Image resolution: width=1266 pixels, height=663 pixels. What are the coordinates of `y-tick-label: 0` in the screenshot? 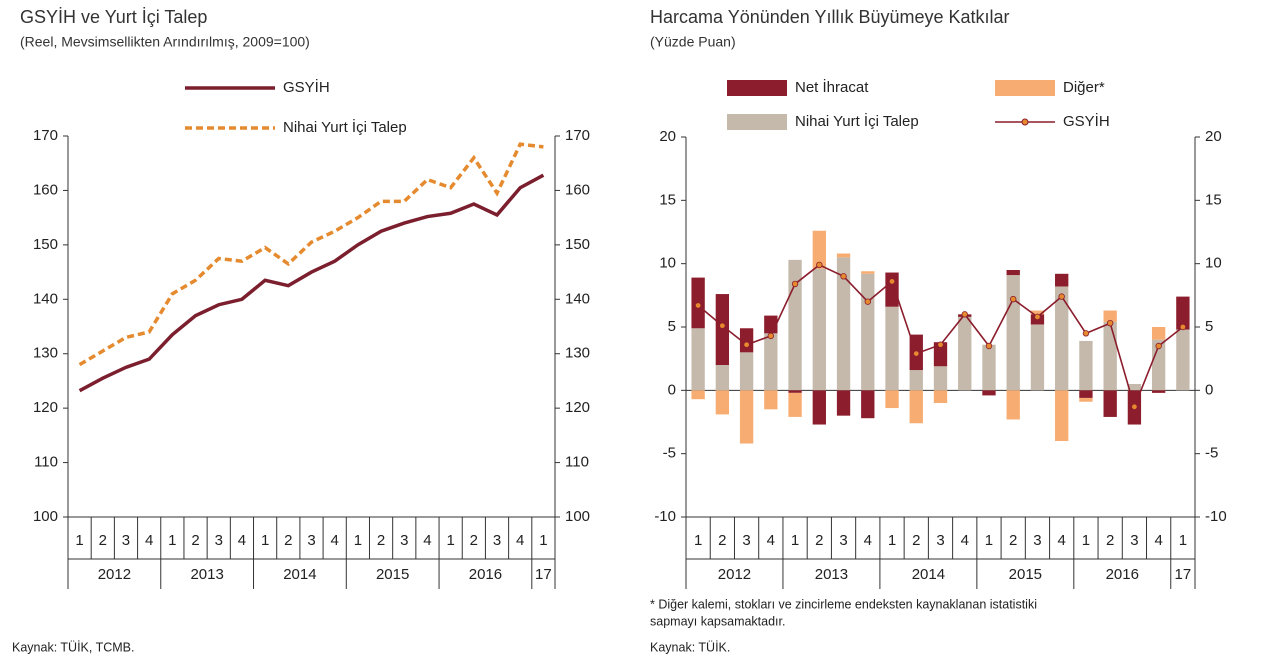 It's located at (672, 389).